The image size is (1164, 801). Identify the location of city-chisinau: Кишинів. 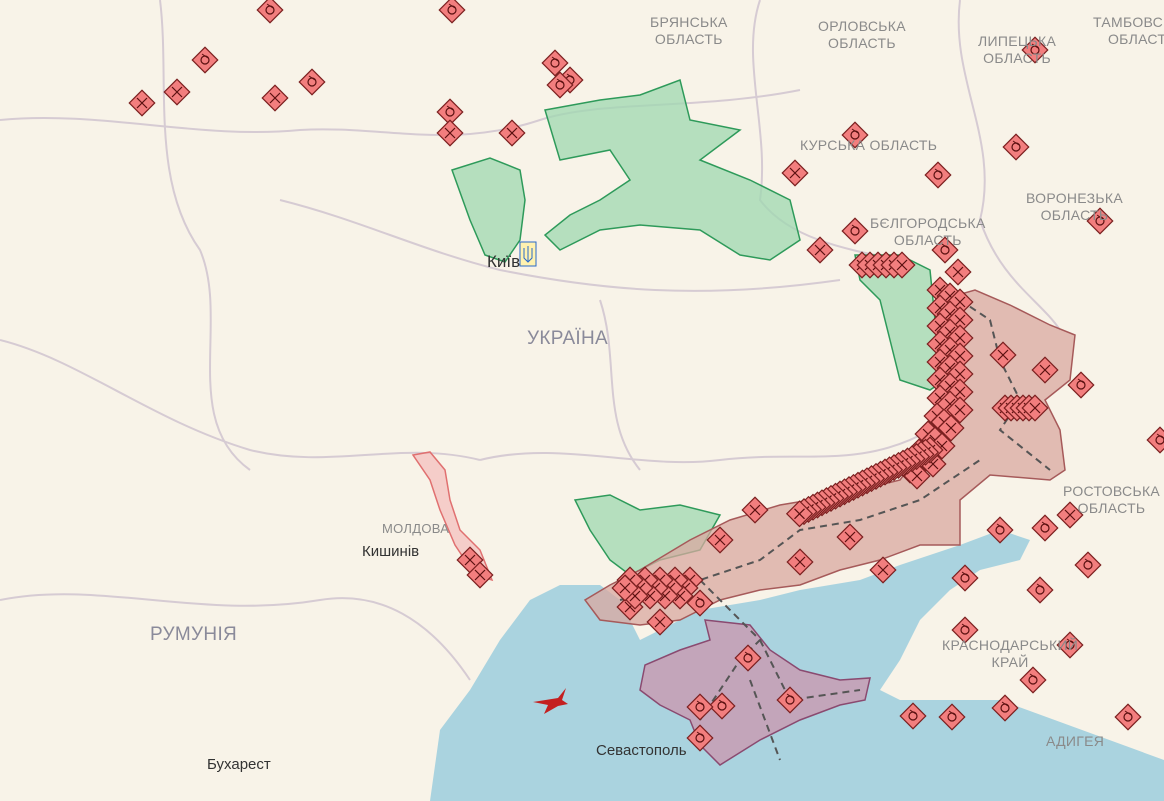
(391, 551).